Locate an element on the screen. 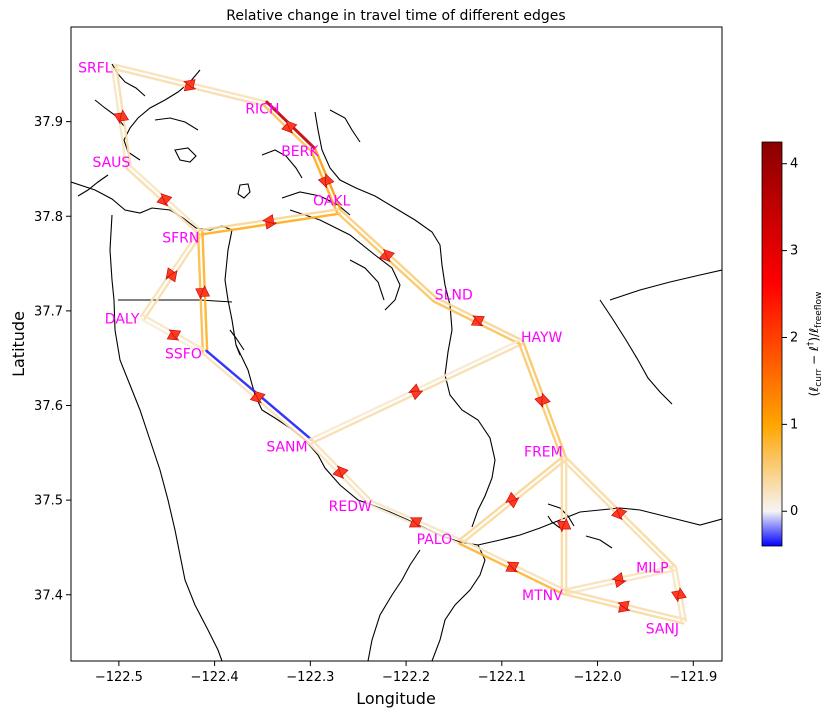 This screenshot has height=714, width=830. node-label-milp: MILP is located at coordinates (652, 568).